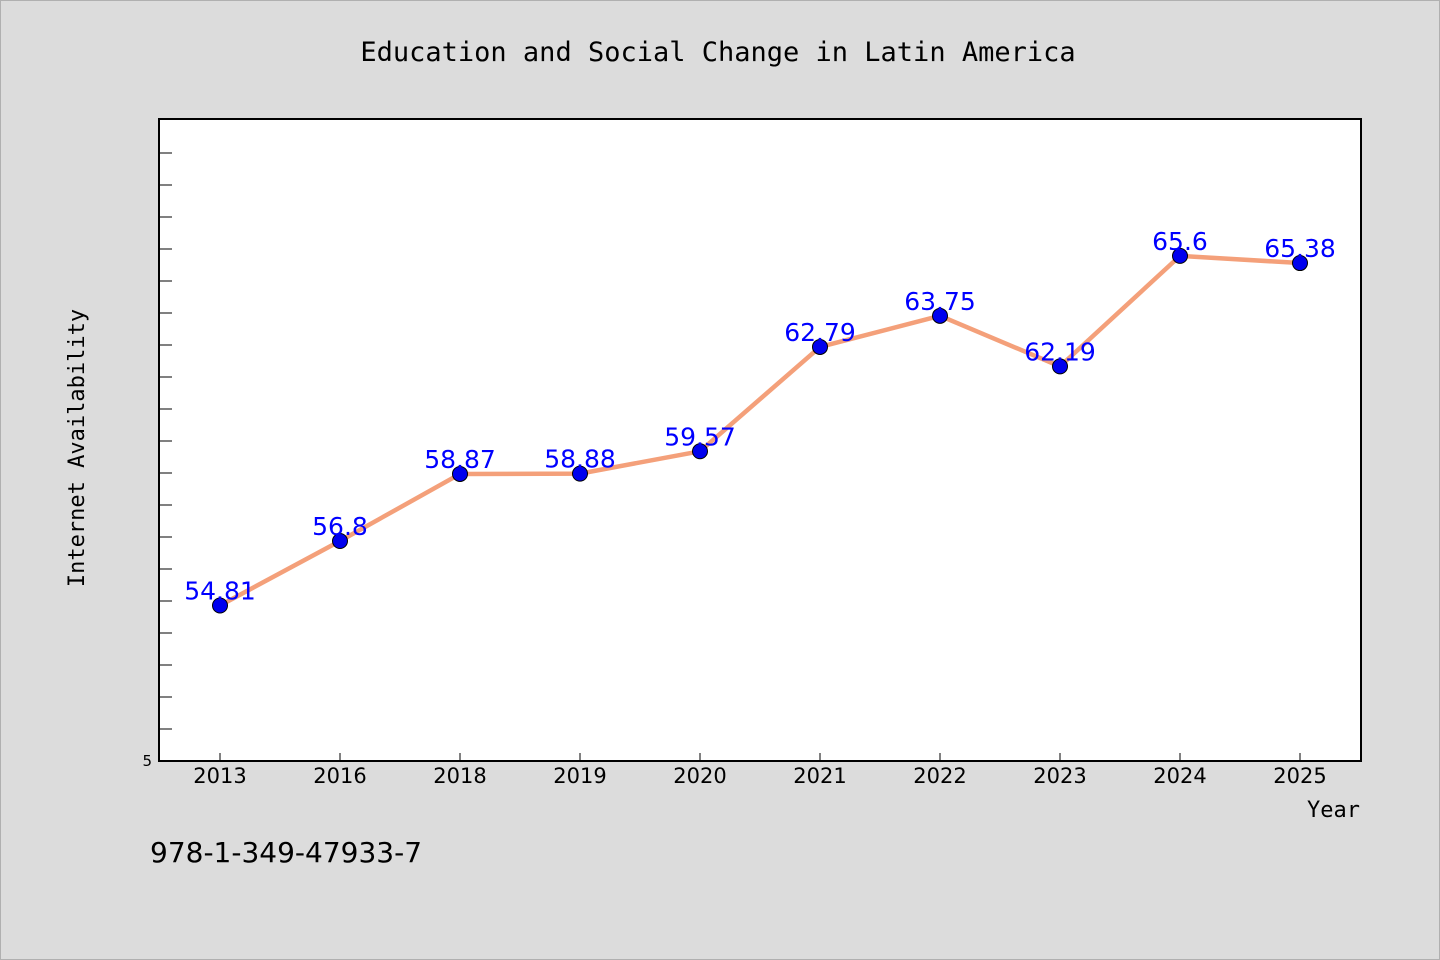 Image resolution: width=1440 pixels, height=960 pixels. Describe the element at coordinates (940, 301) in the screenshot. I see `data-label: 63.75` at that location.